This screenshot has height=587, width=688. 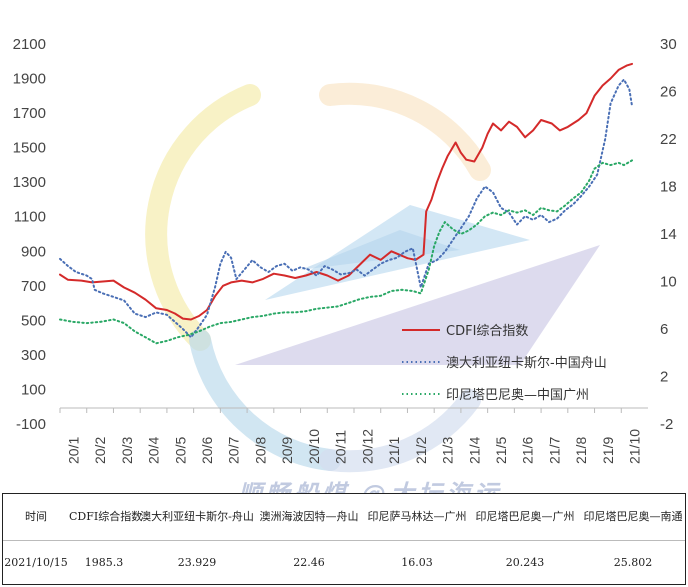 What do you see at coordinates (104, 562) in the screenshot?
I see `table-value-cell: 1985.3` at bounding box center [104, 562].